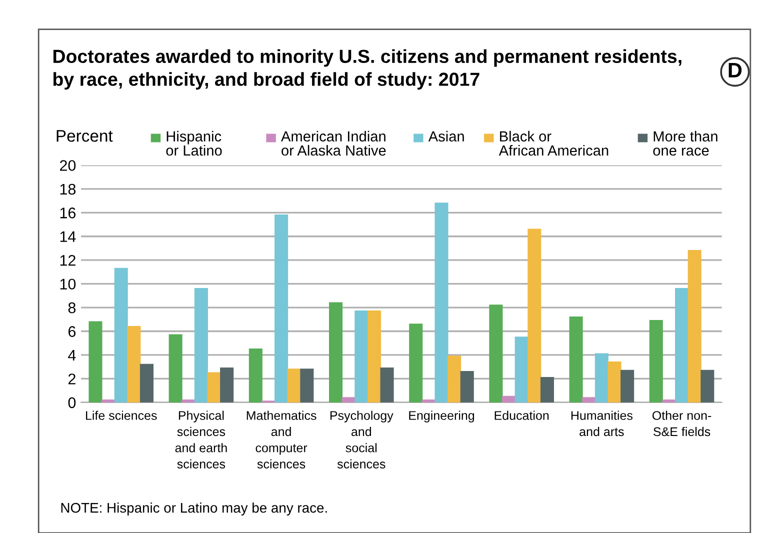 This screenshot has height=533, width=772. What do you see at coordinates (553, 143) in the screenshot?
I see `legend-label: Black or African American` at bounding box center [553, 143].